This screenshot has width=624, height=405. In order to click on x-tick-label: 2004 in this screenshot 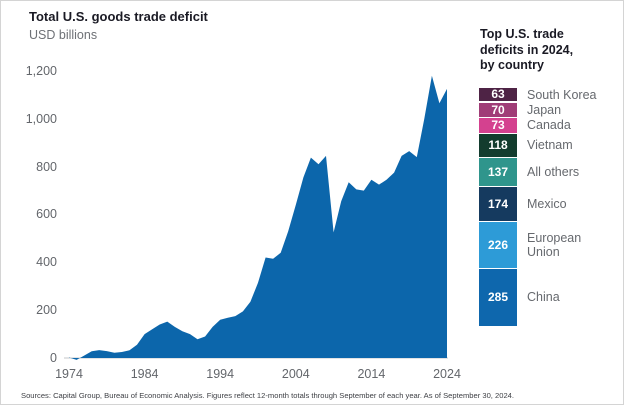, I will do `click(295, 374)`.